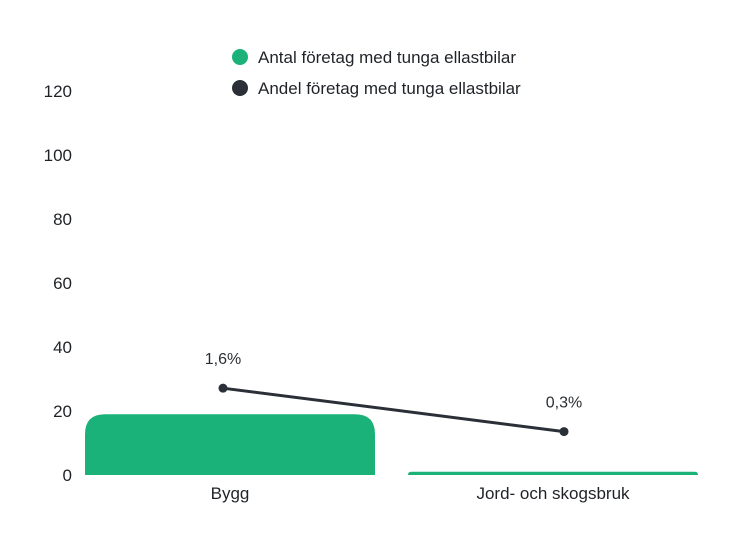 Image resolution: width=746 pixels, height=560 pixels. What do you see at coordinates (62, 411) in the screenshot?
I see `y-tick-label: 20` at bounding box center [62, 411].